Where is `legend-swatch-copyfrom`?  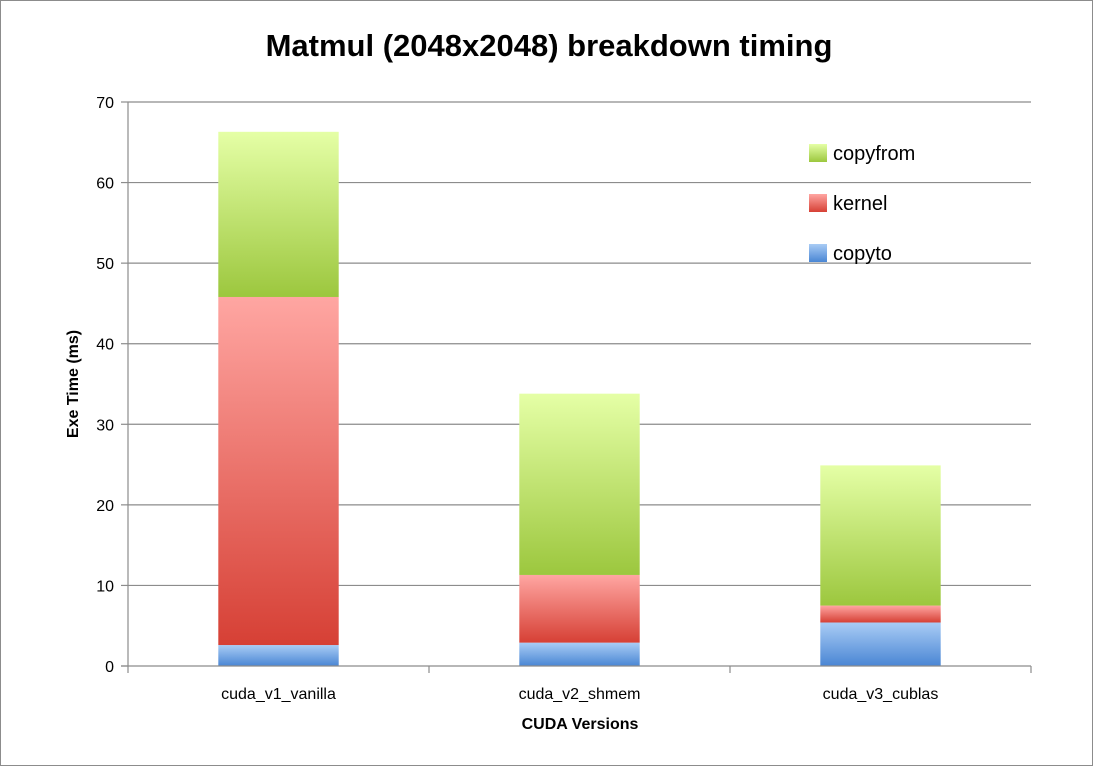
legend-swatch-copyfrom is located at coordinates (818, 153).